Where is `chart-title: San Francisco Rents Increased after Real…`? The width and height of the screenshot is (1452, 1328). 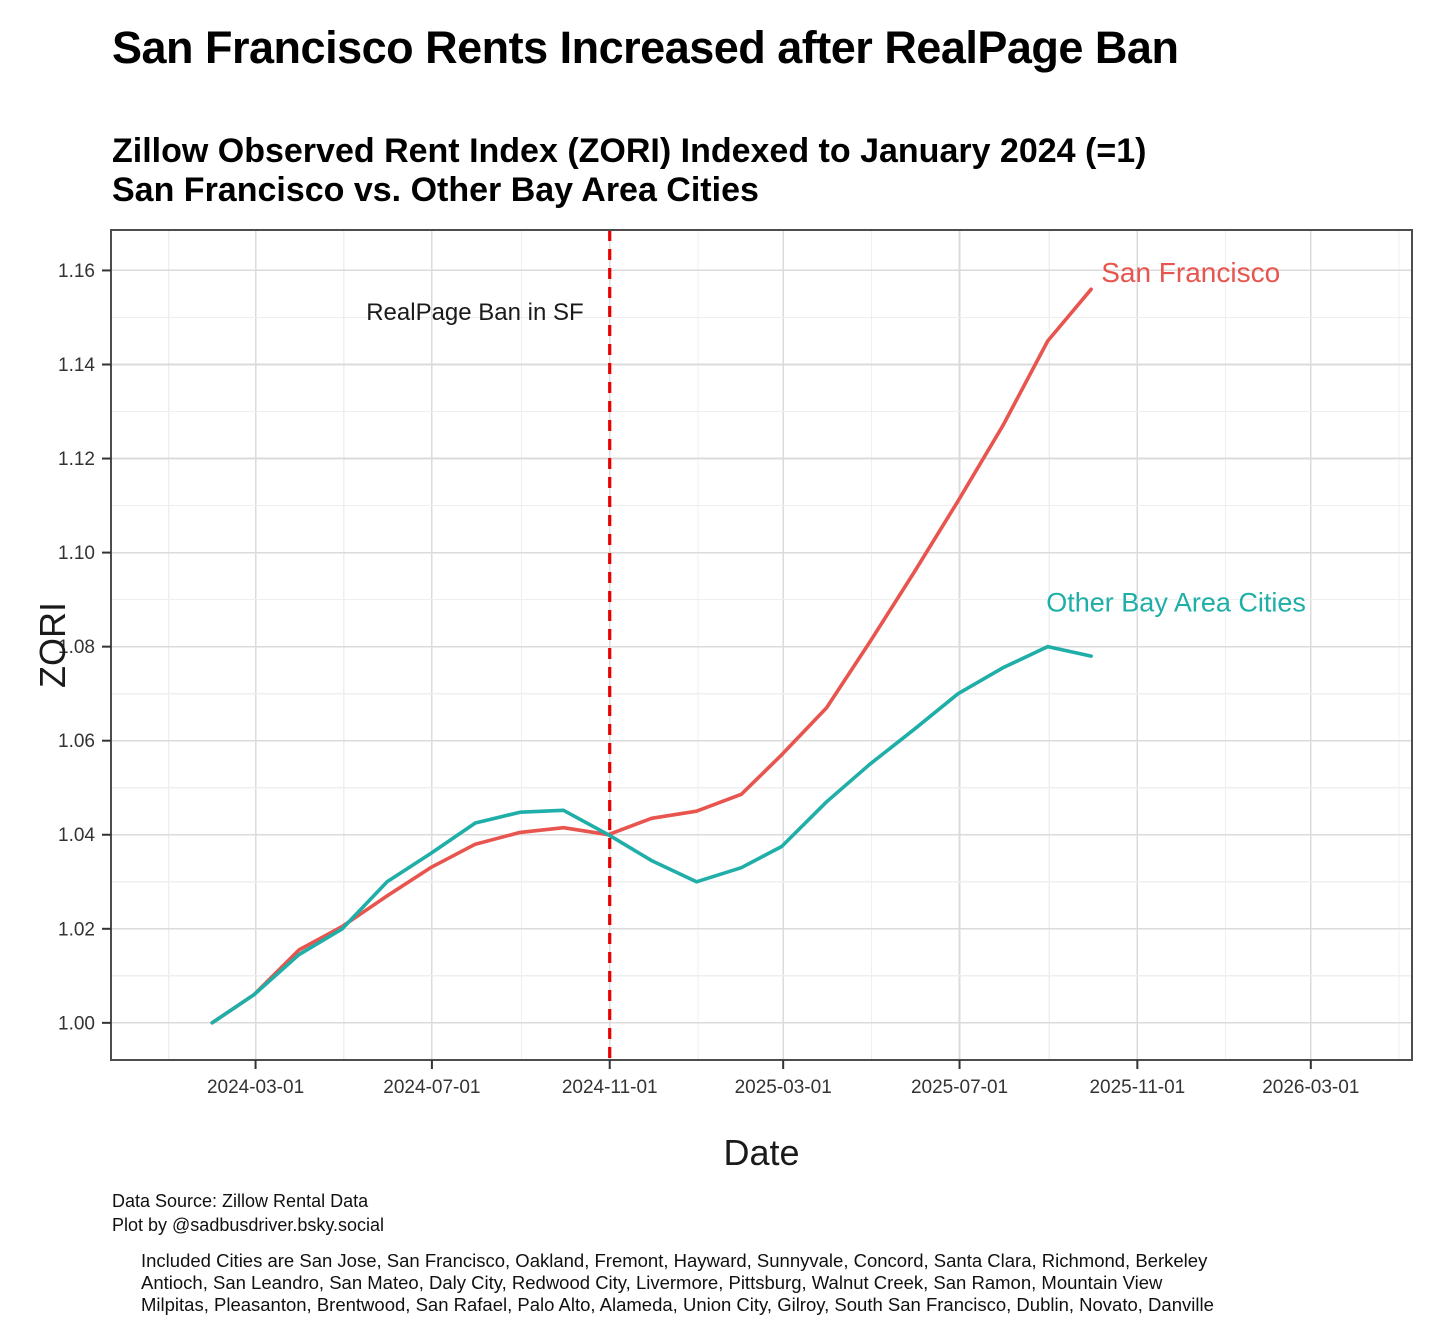 chart-title: San Francisco Rents Increased after Real… is located at coordinates (645, 47).